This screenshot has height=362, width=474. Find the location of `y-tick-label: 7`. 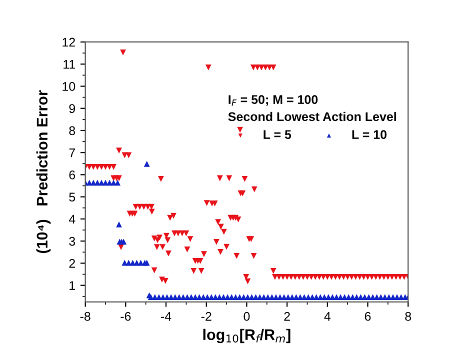

y-tick-label: 7 is located at coordinates (72, 153).